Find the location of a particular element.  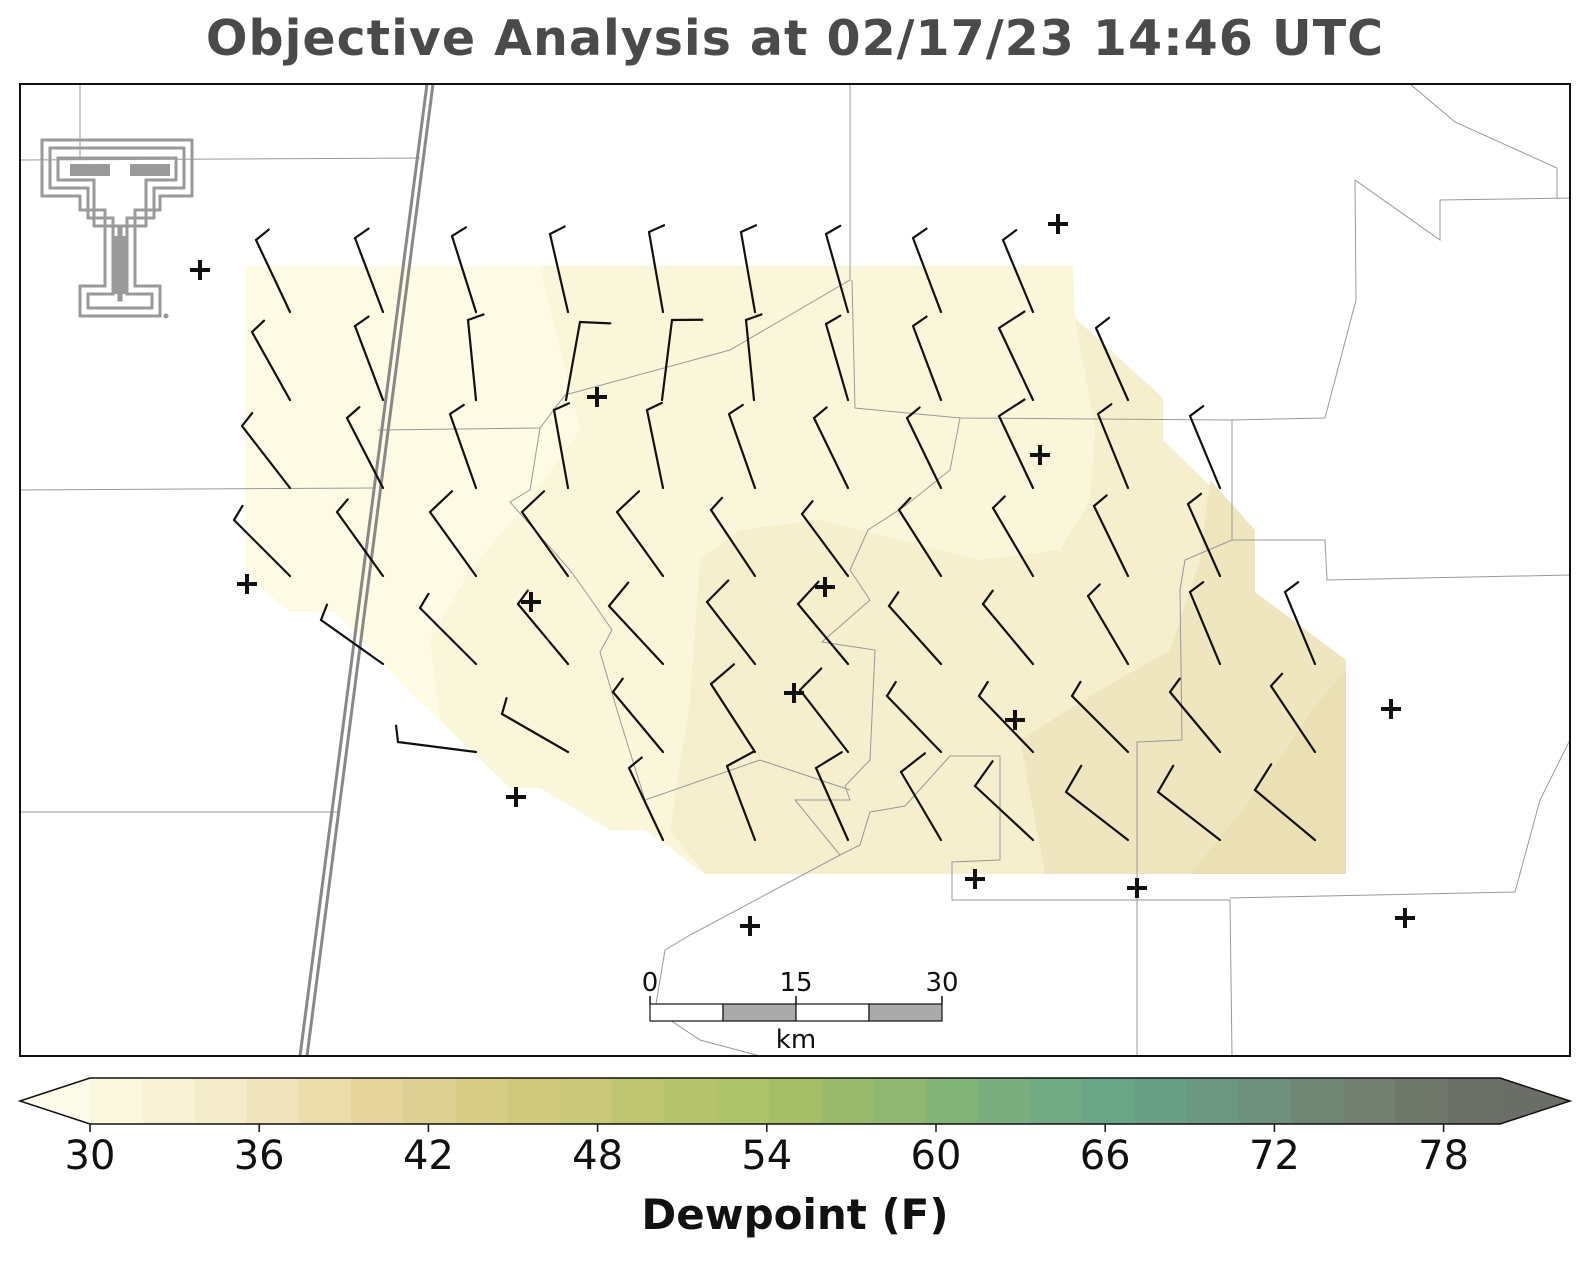

colorbar-tick-label: 66 is located at coordinates (1105, 1156).